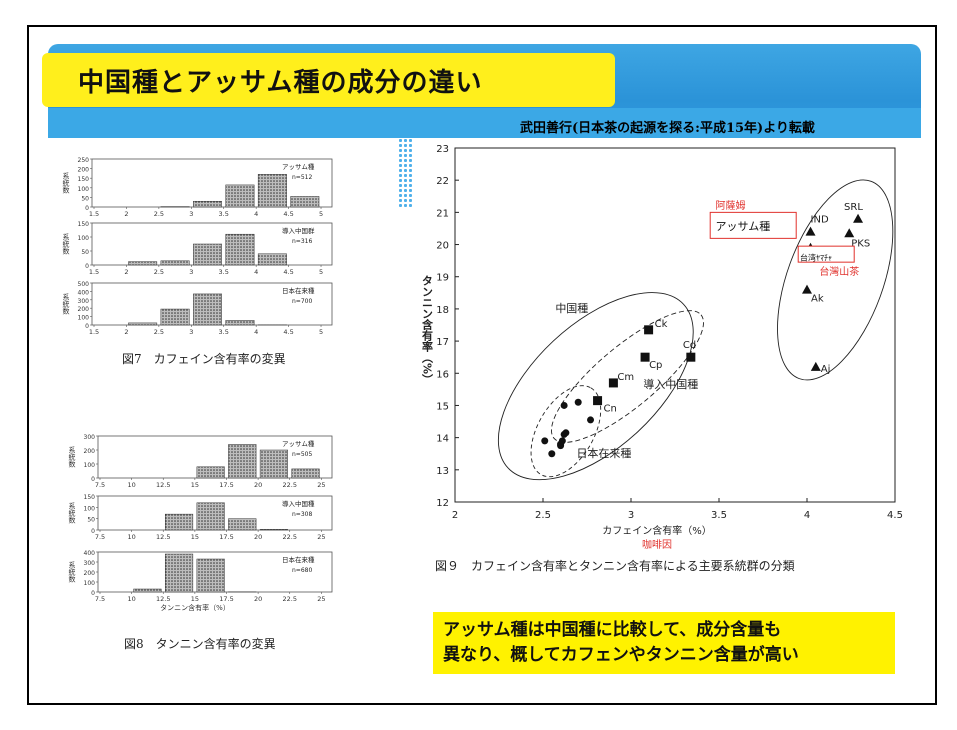 This screenshot has width=957, height=730. What do you see at coordinates (302, 454) in the screenshot?
I see `hist-n: n=505` at bounding box center [302, 454].